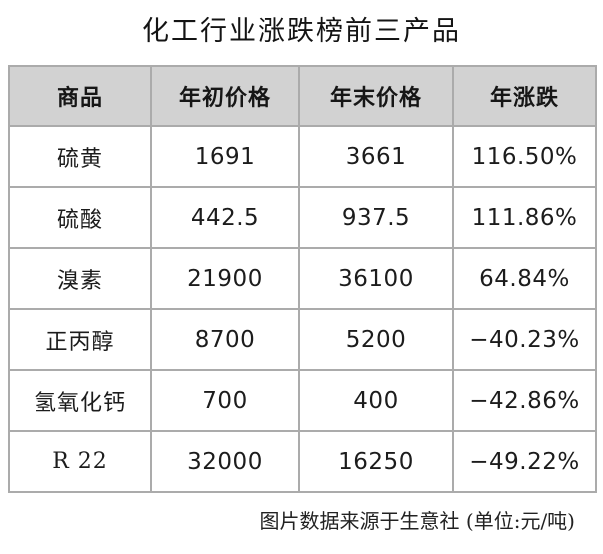 This screenshot has width=603, height=554. I want to click on table-row: 溴素 21900 36100 64.84%, so click(302, 278).